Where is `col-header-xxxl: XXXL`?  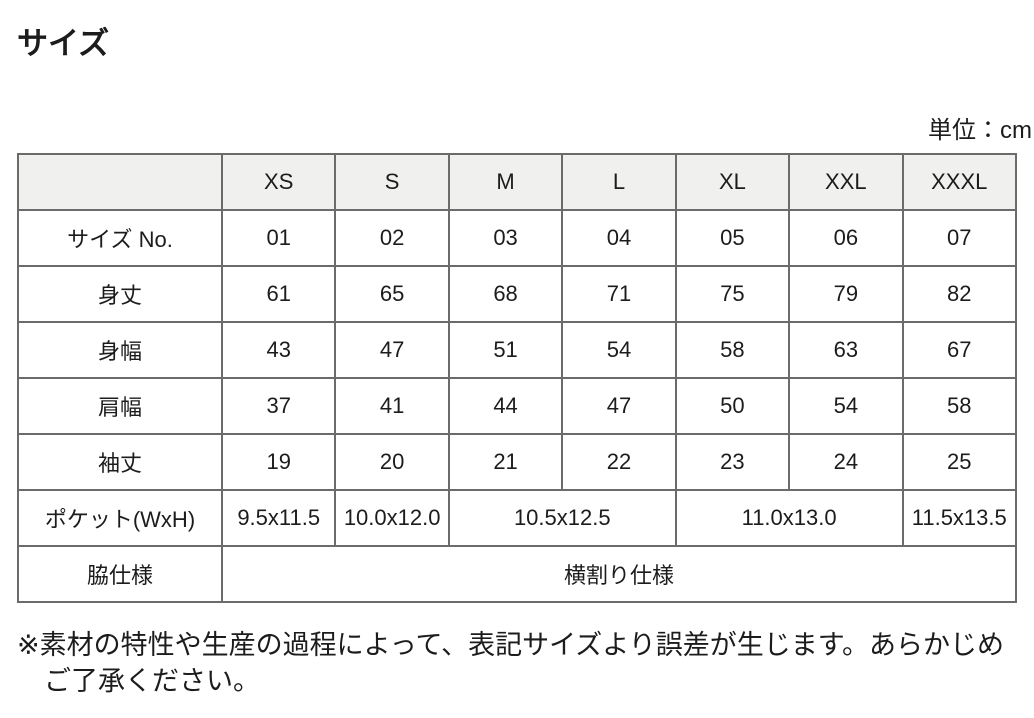
col-header-xxxl: XXXL is located at coordinates (959, 182).